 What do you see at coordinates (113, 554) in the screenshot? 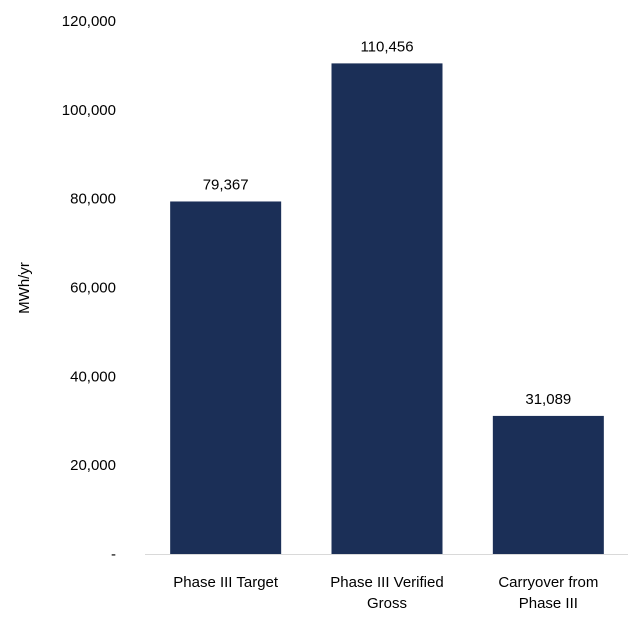
I see `y-tick-label: -` at bounding box center [113, 554].